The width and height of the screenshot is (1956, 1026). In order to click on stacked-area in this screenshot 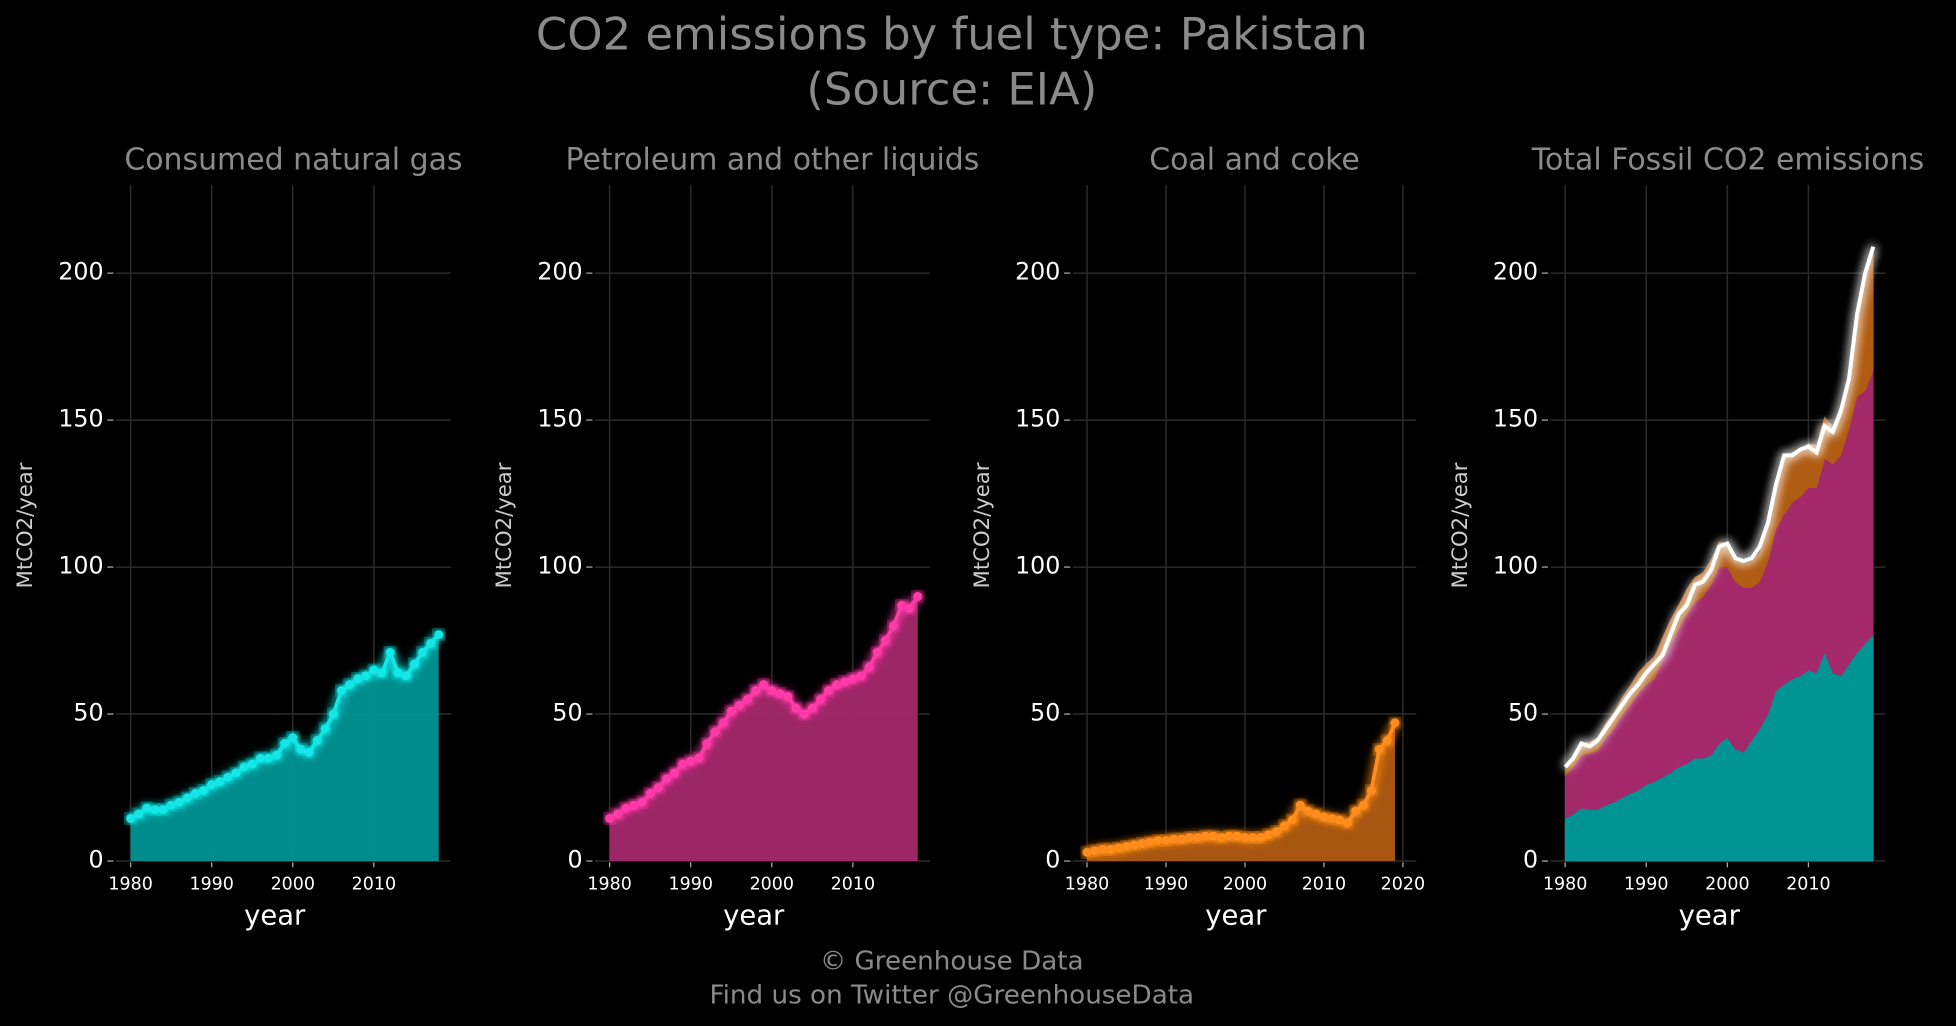, I will do `click(1719, 513)`.